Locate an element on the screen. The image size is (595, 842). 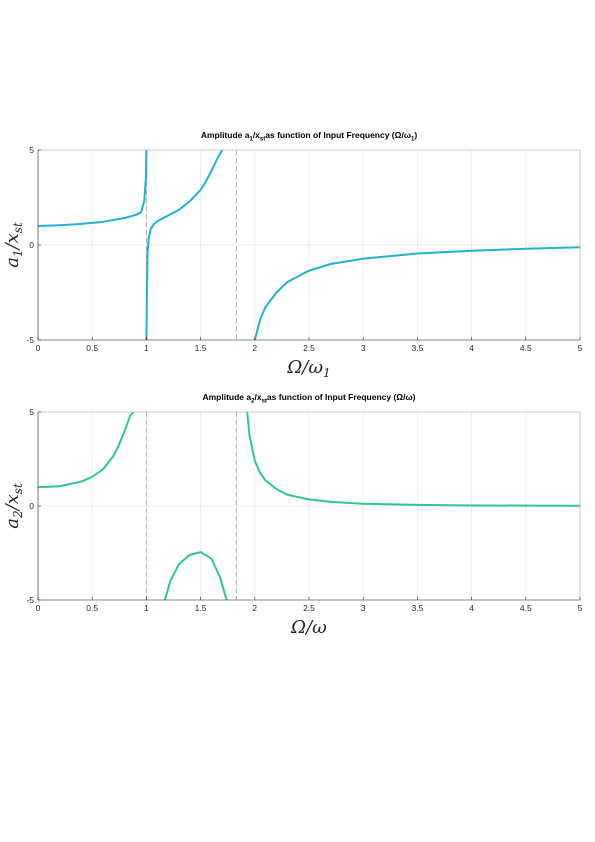
y-axis-label: a2/xst is located at coordinates (13, 506).